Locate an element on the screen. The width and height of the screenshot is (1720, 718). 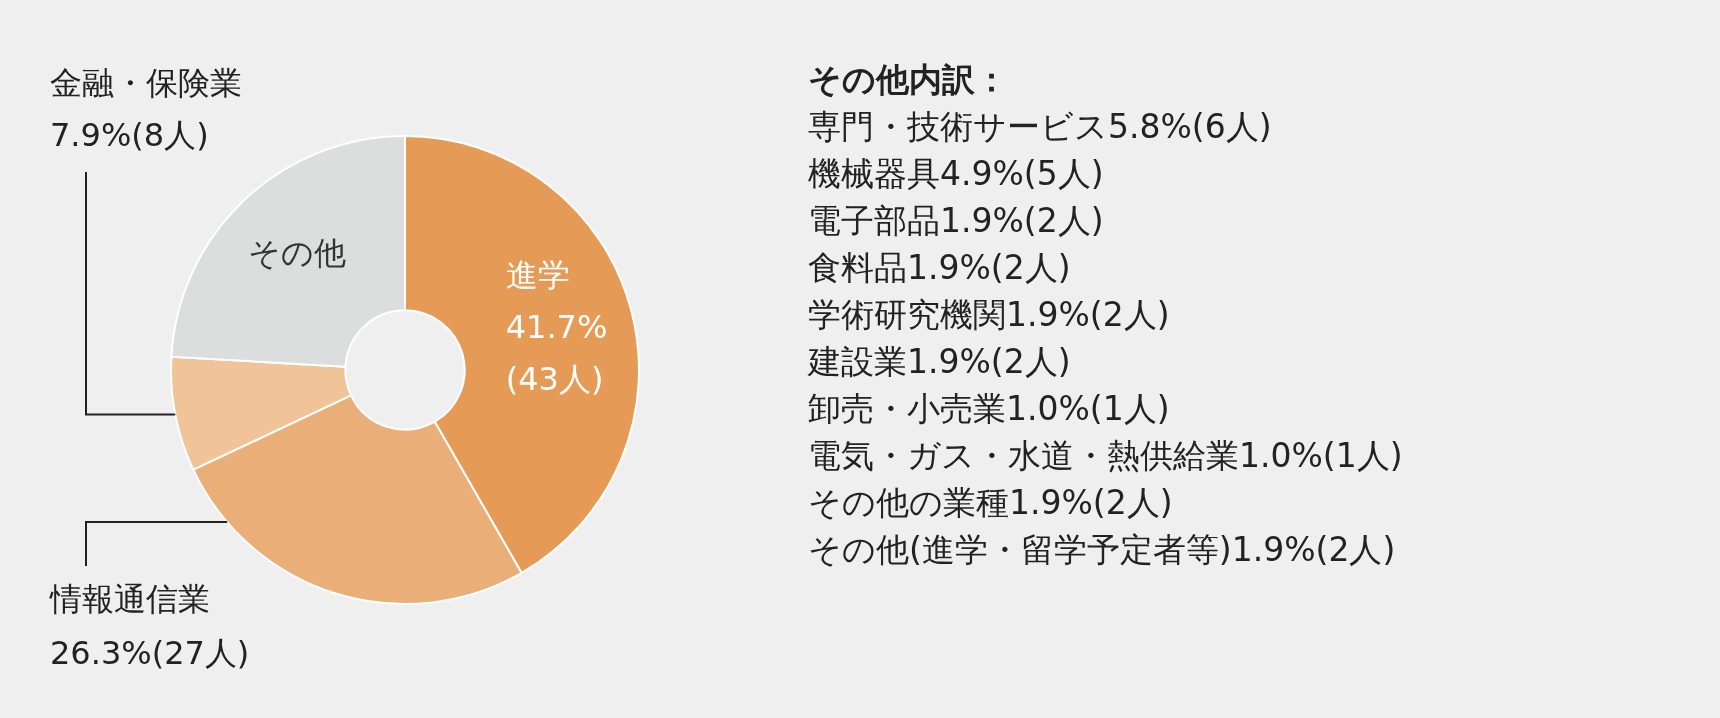
text: 電子部品1.9%(2人) is located at coordinates (956, 221).